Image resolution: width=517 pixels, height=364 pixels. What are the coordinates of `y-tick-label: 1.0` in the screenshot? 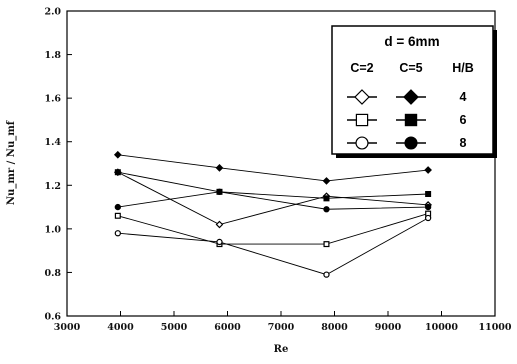 It's located at (52, 229).